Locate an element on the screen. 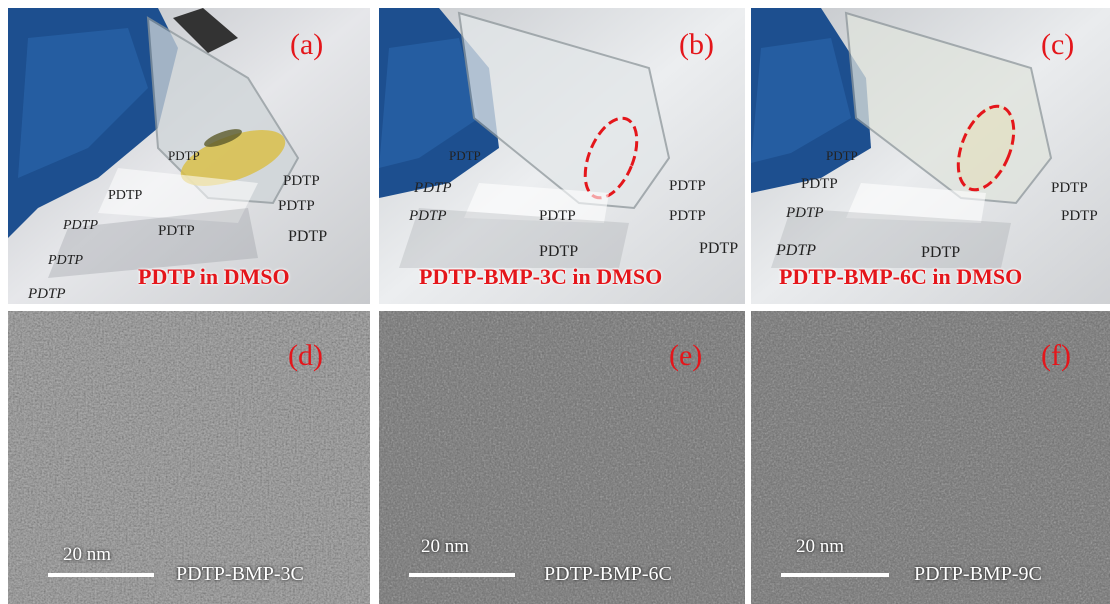 This screenshot has width=1110, height=604. sample-label-d: PDTP-BMP-3C is located at coordinates (240, 574).